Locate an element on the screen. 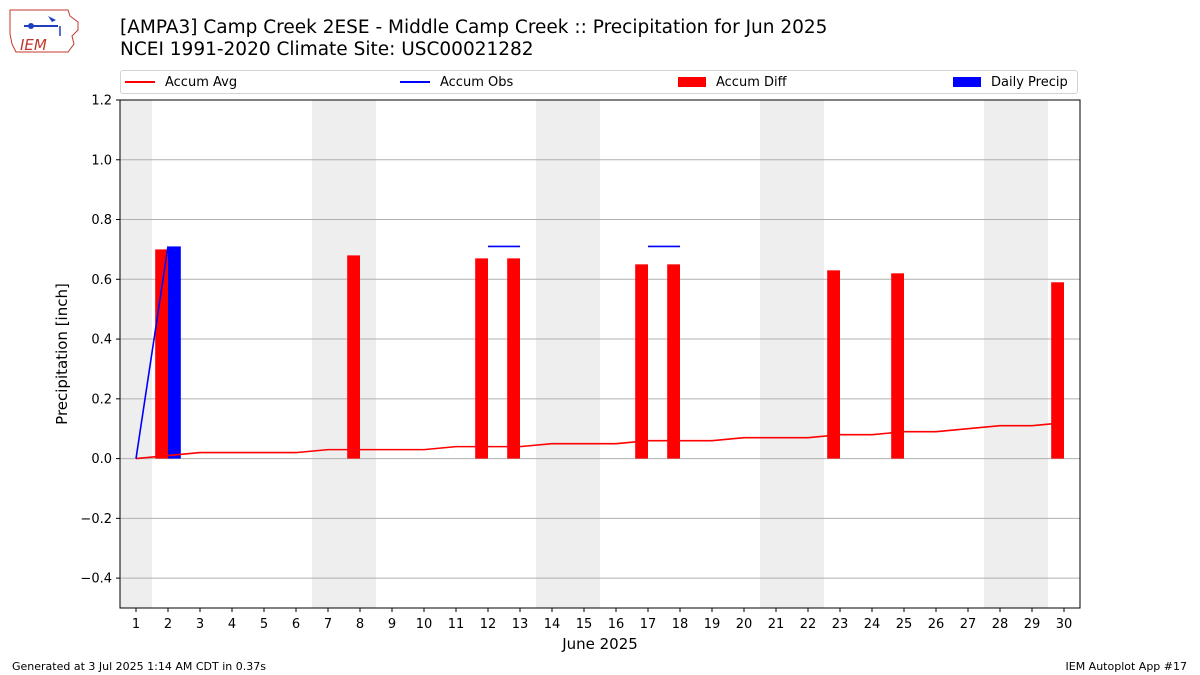  y-tick-label: 1.2 is located at coordinates (101, 101).